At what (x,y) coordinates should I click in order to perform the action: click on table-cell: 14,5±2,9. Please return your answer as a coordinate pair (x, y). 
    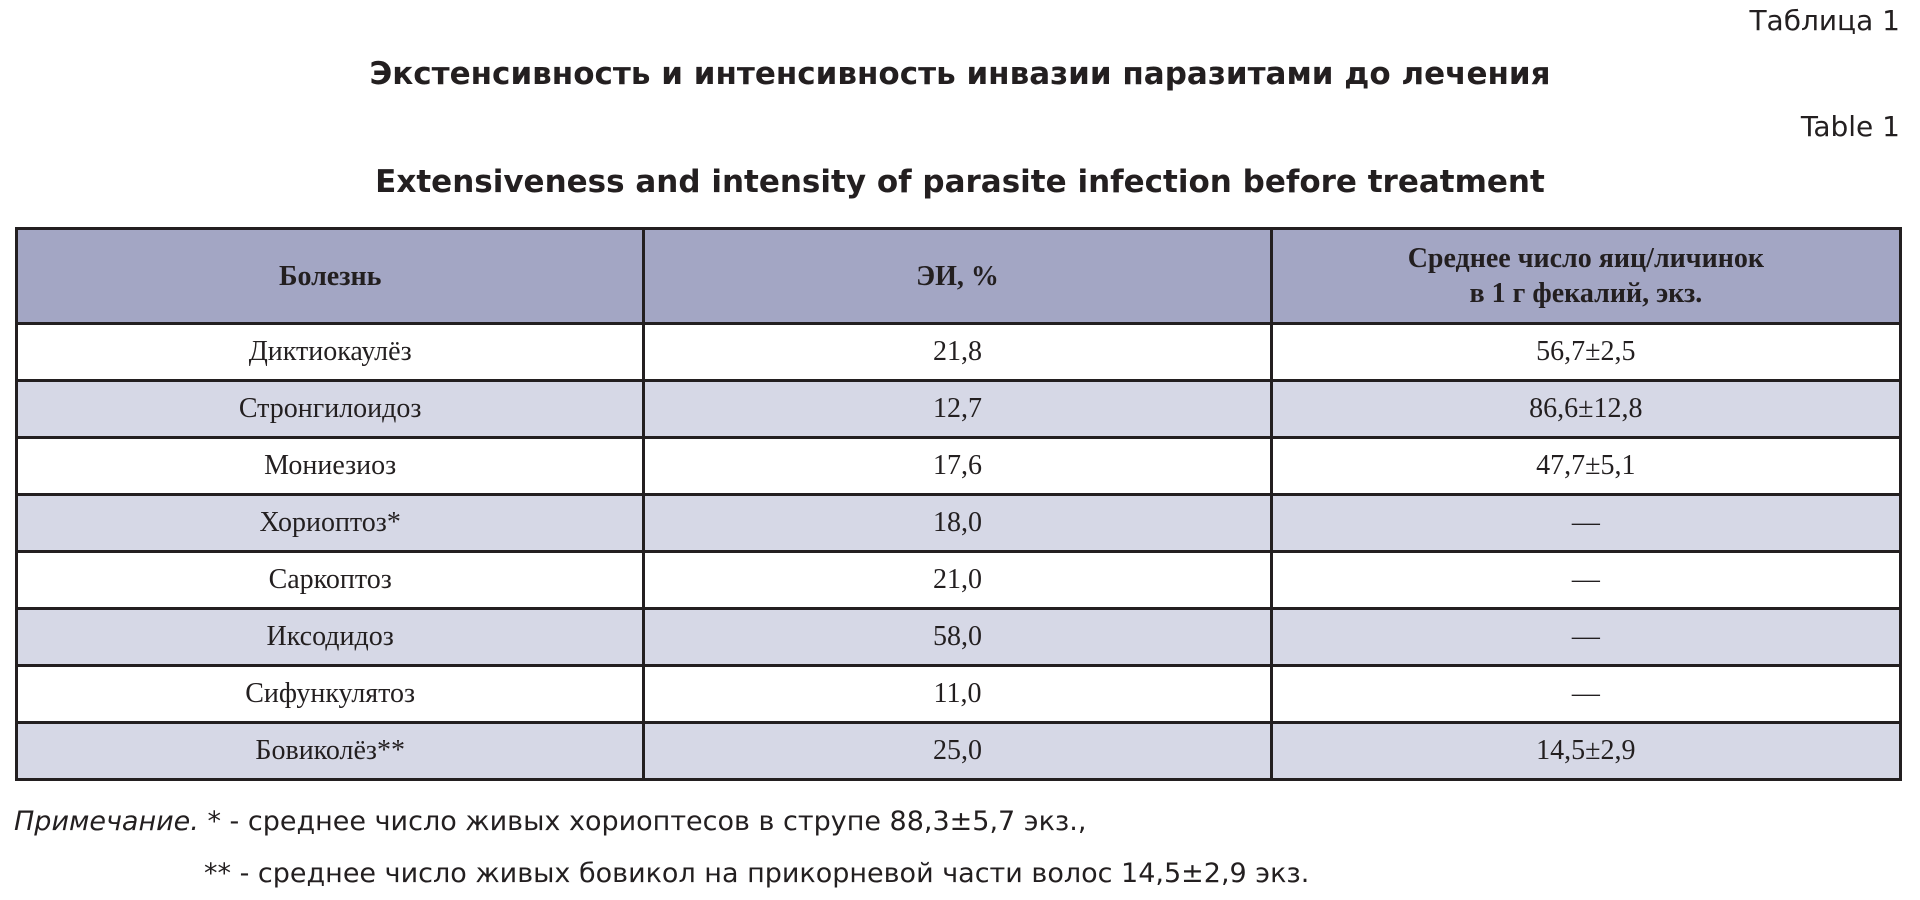
    Looking at the image, I should click on (1586, 751).